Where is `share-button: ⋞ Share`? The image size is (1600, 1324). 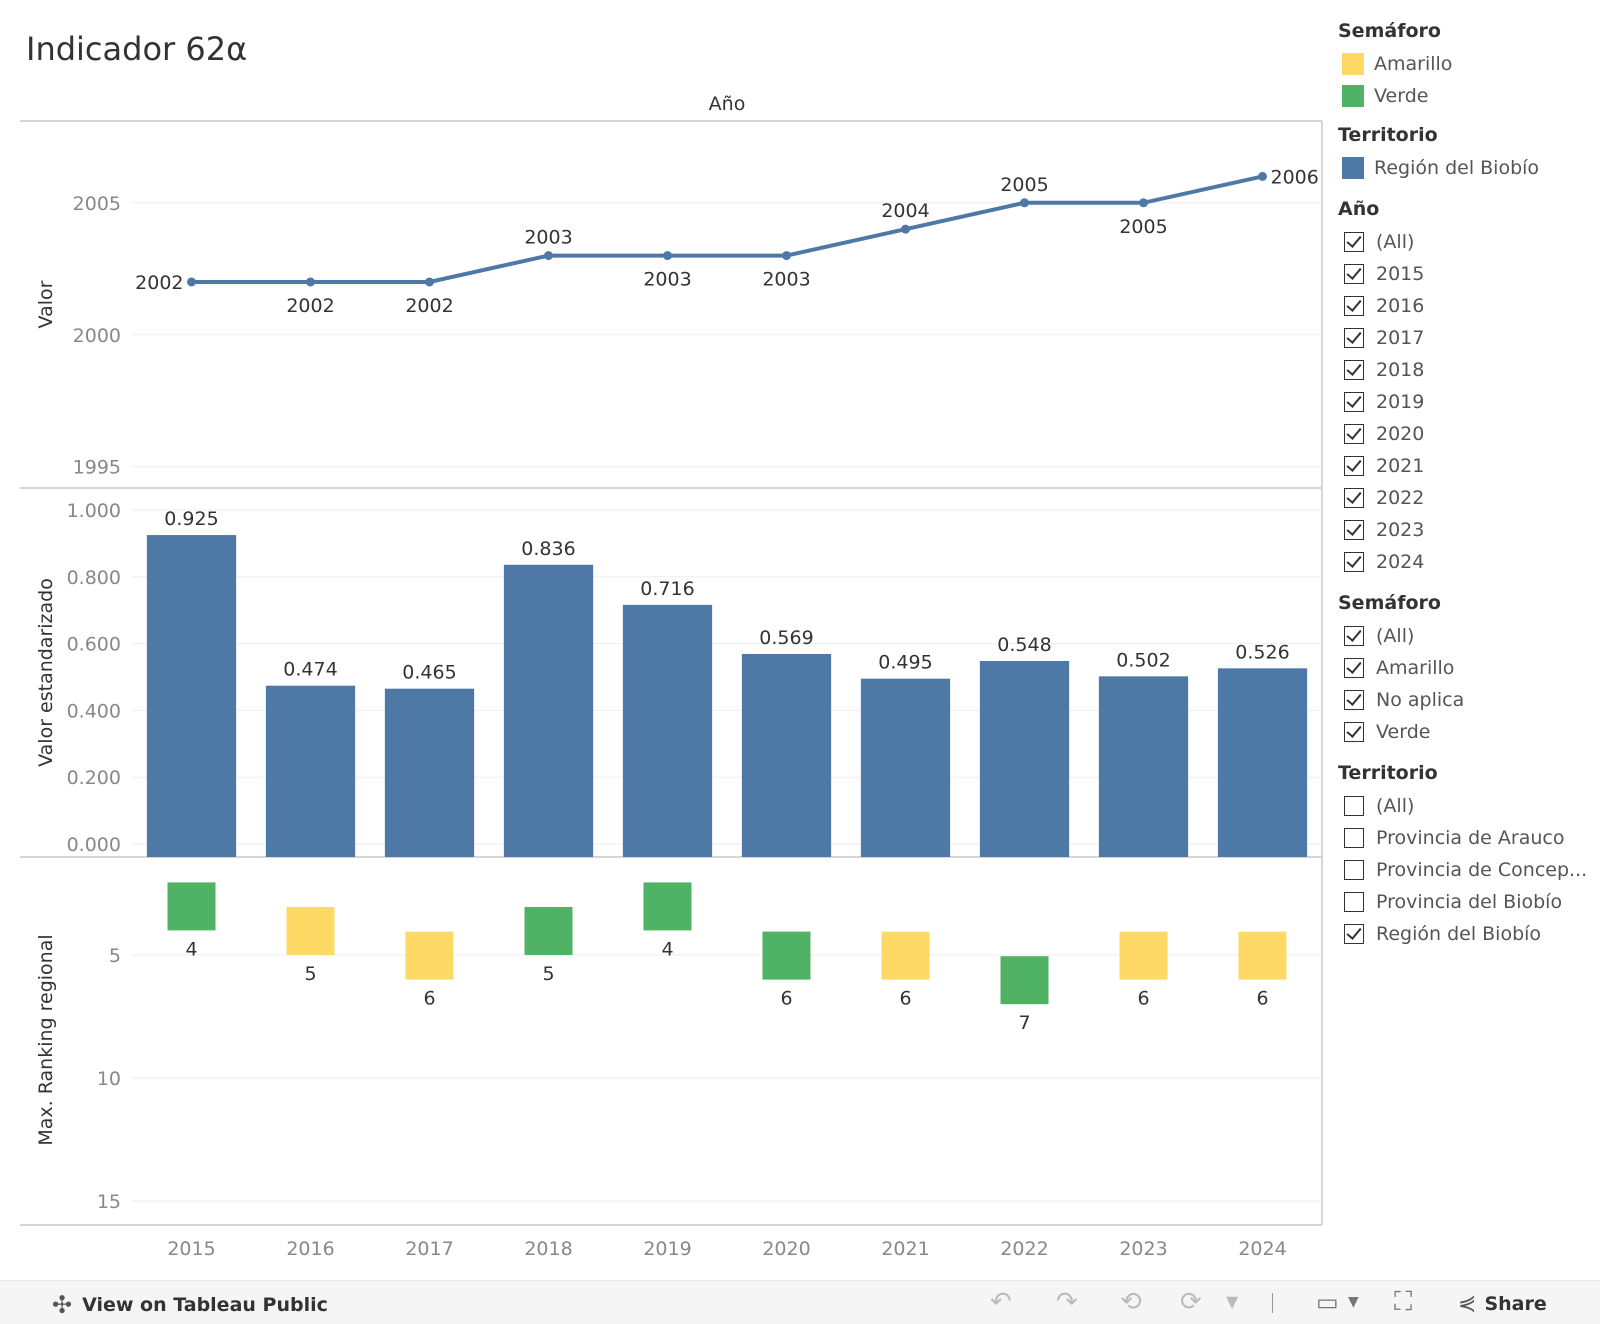 share-button: ⋞ Share is located at coordinates (1502, 1303).